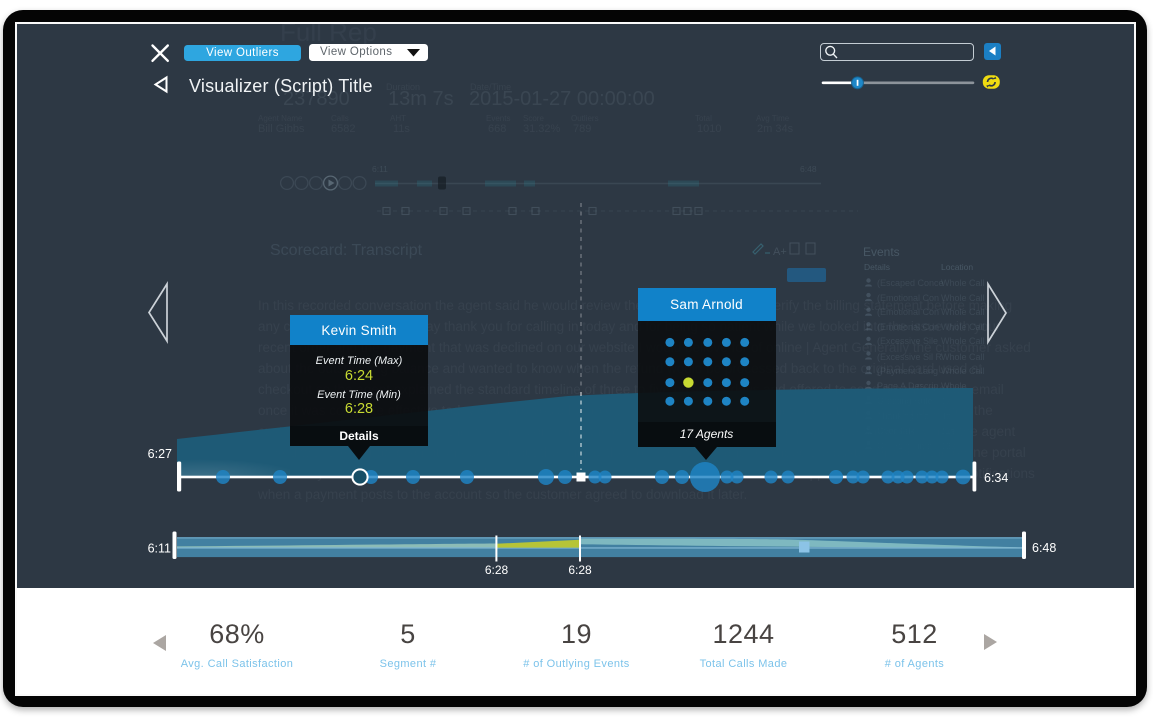 Image resolution: width=1153 pixels, height=721 pixels. What do you see at coordinates (160, 454) in the screenshot?
I see `svg-text: 6:27` at bounding box center [160, 454].